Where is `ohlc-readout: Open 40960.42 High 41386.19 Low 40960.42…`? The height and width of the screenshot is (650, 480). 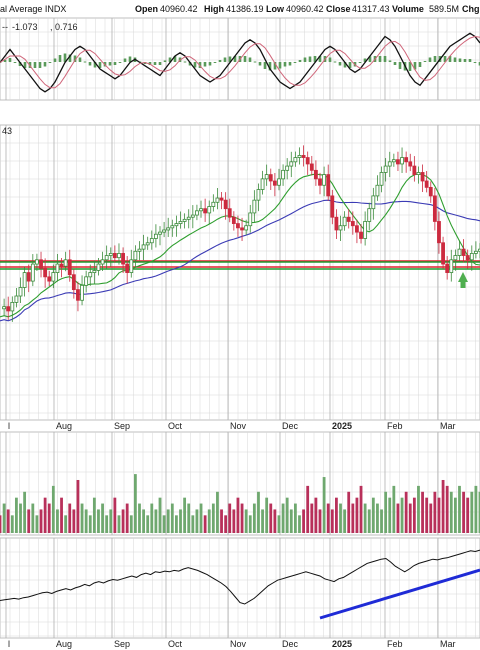 ohlc-readout: Open 40960.42 High 41386.19 Low 40960.42… is located at coordinates (307, 9).